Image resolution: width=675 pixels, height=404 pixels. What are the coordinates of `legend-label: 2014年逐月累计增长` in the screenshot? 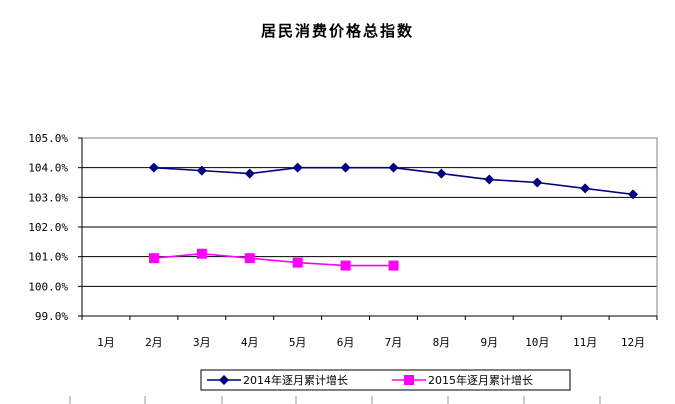 It's located at (295, 380).